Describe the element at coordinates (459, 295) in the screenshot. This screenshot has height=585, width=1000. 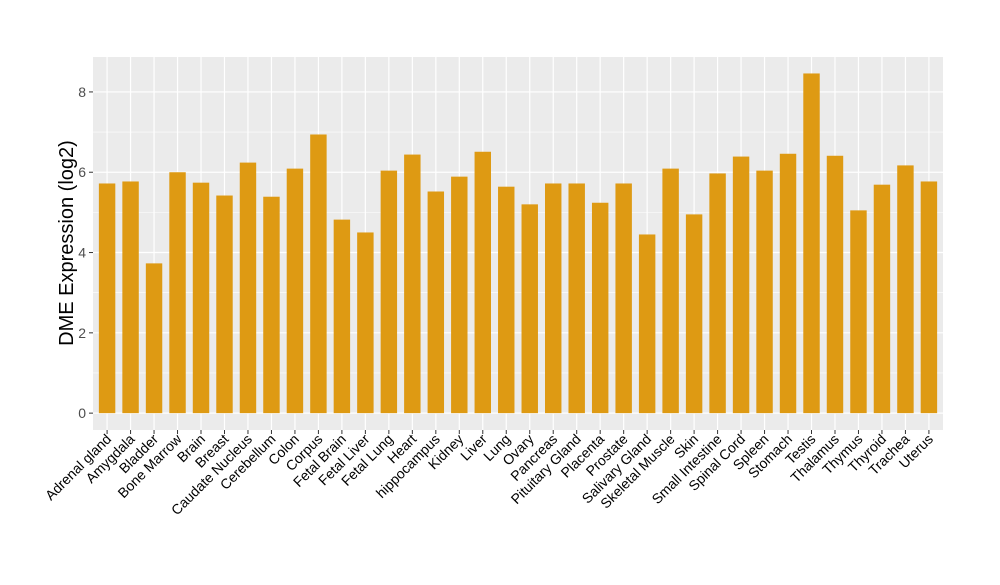
I see `bar-kidney` at that location.